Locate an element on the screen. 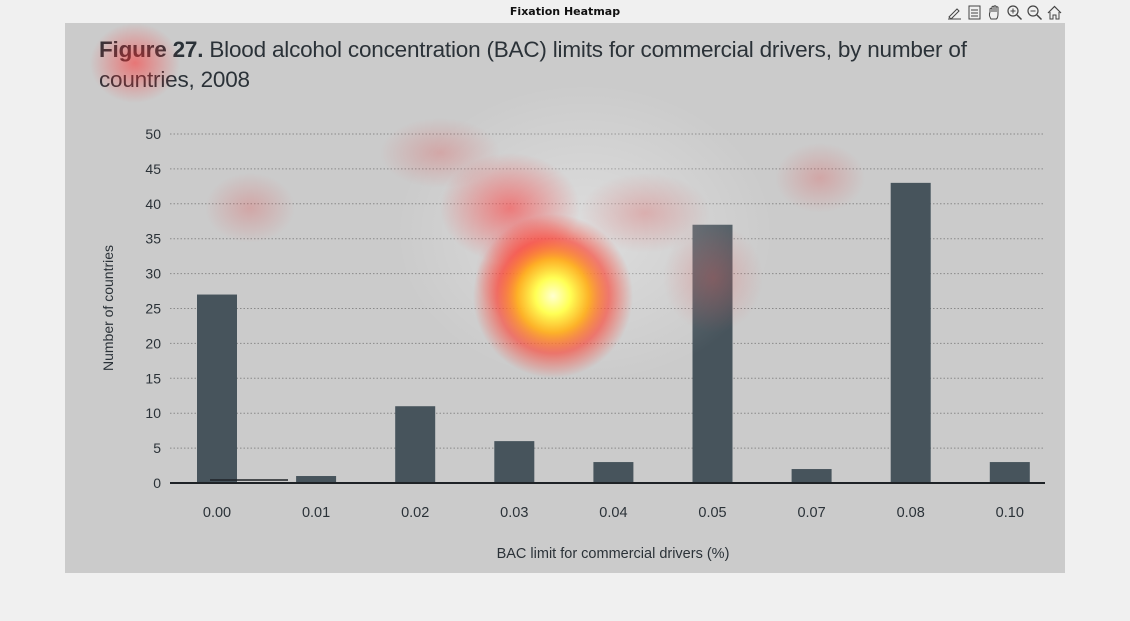 The width and height of the screenshot is (1130, 621). bar-0.02 is located at coordinates (415, 444).